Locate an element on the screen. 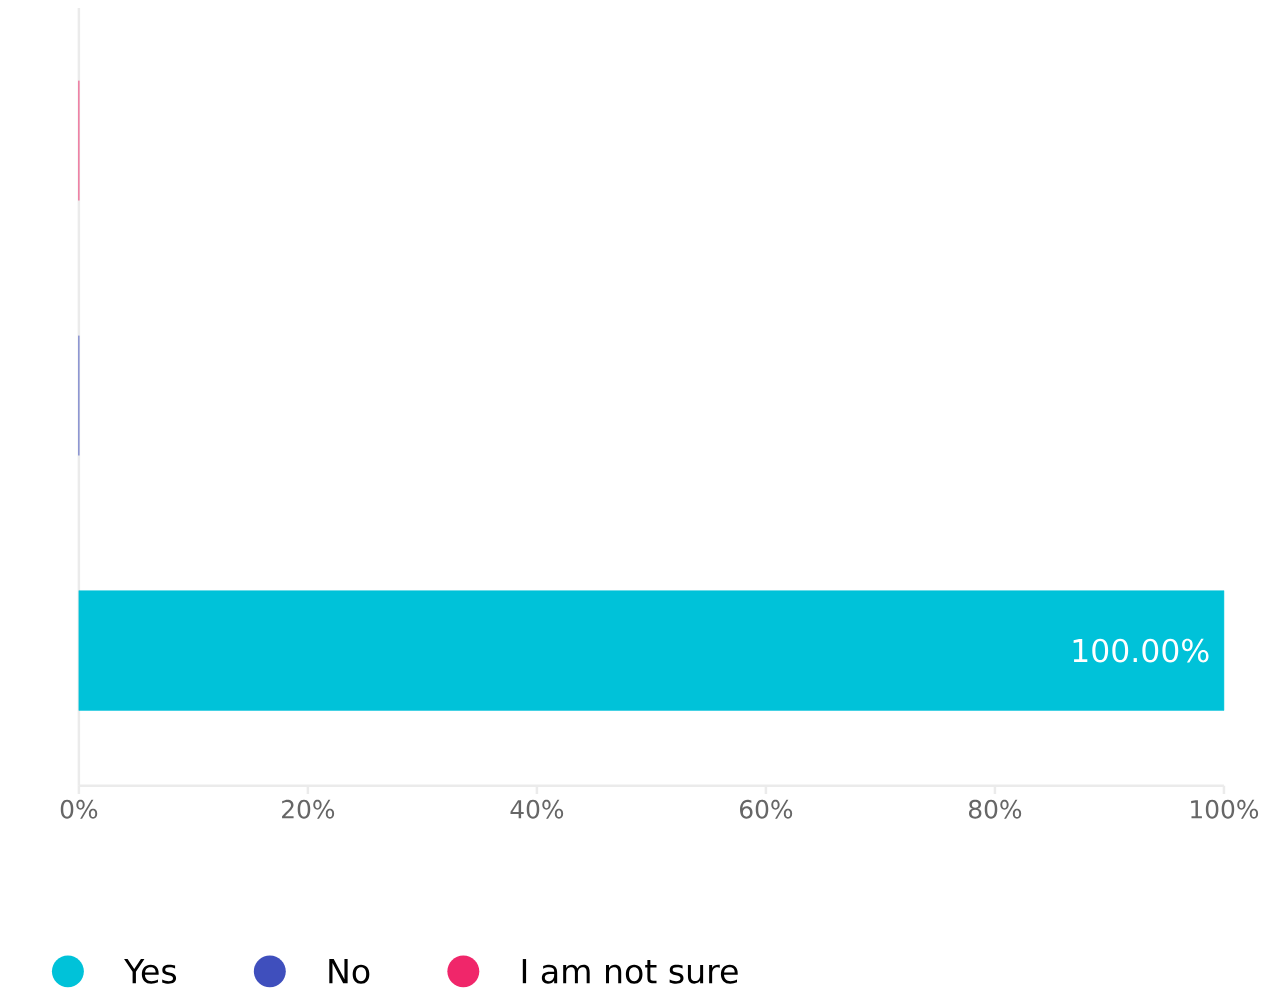 This screenshot has height=994, width=1265. x-tick-label: 40% is located at coordinates (537, 809).